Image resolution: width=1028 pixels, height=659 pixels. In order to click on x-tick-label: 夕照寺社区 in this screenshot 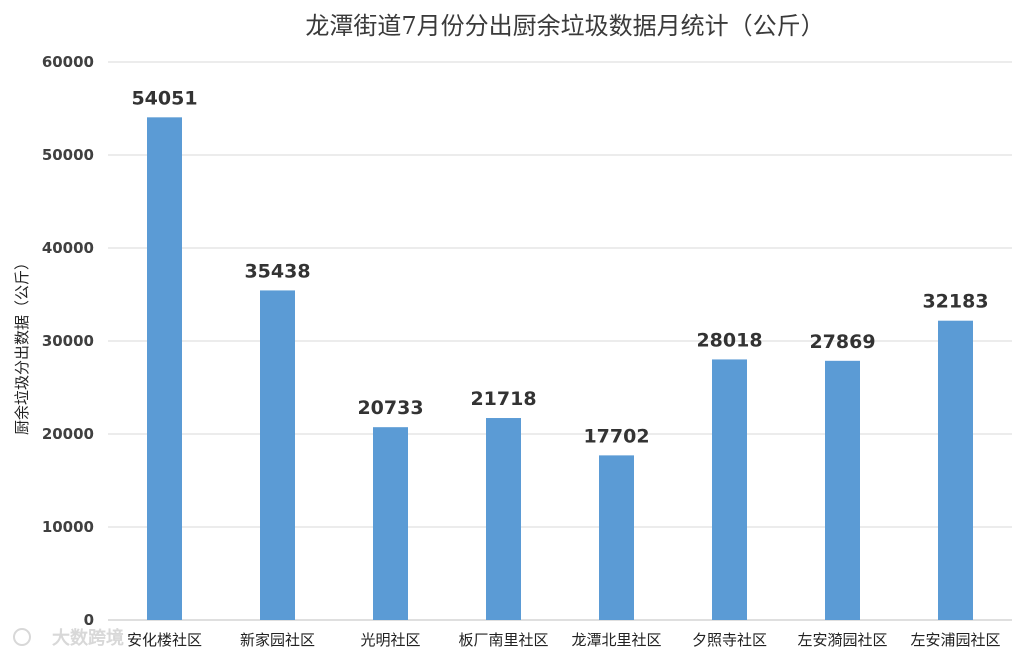, I will do `click(729, 640)`.